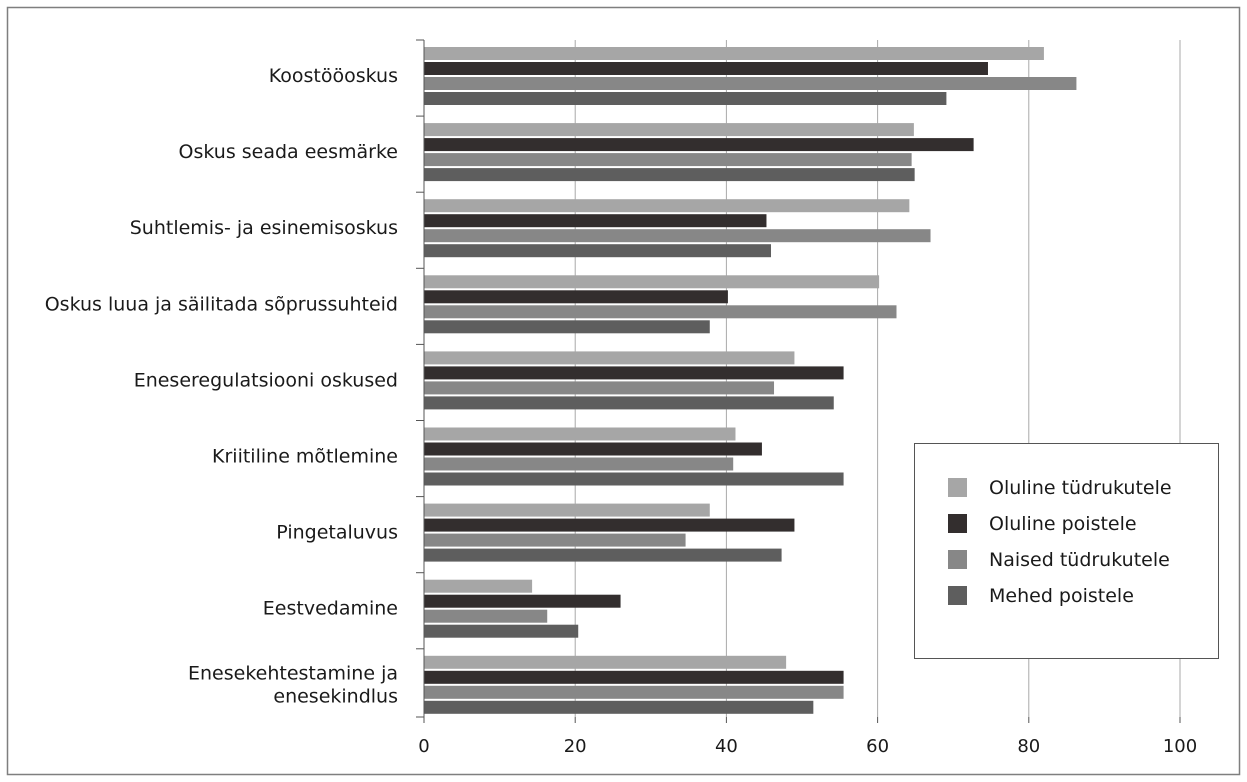  What do you see at coordinates (575, 746) in the screenshot?
I see `x-tick-label: 20` at bounding box center [575, 746].